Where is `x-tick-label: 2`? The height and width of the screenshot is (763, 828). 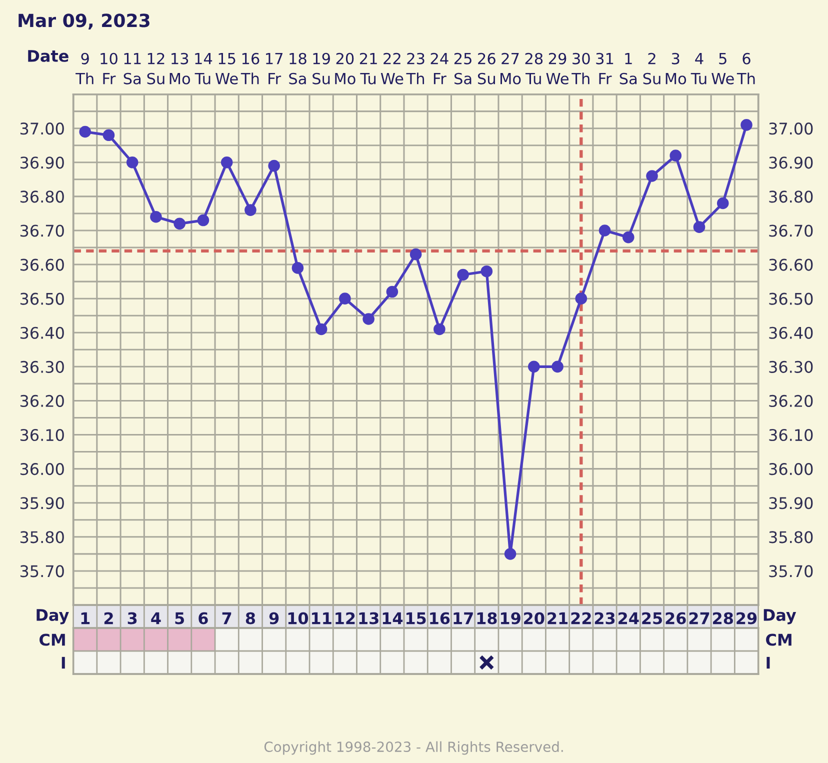
x-tick-label: 2 is located at coordinates (108, 618).